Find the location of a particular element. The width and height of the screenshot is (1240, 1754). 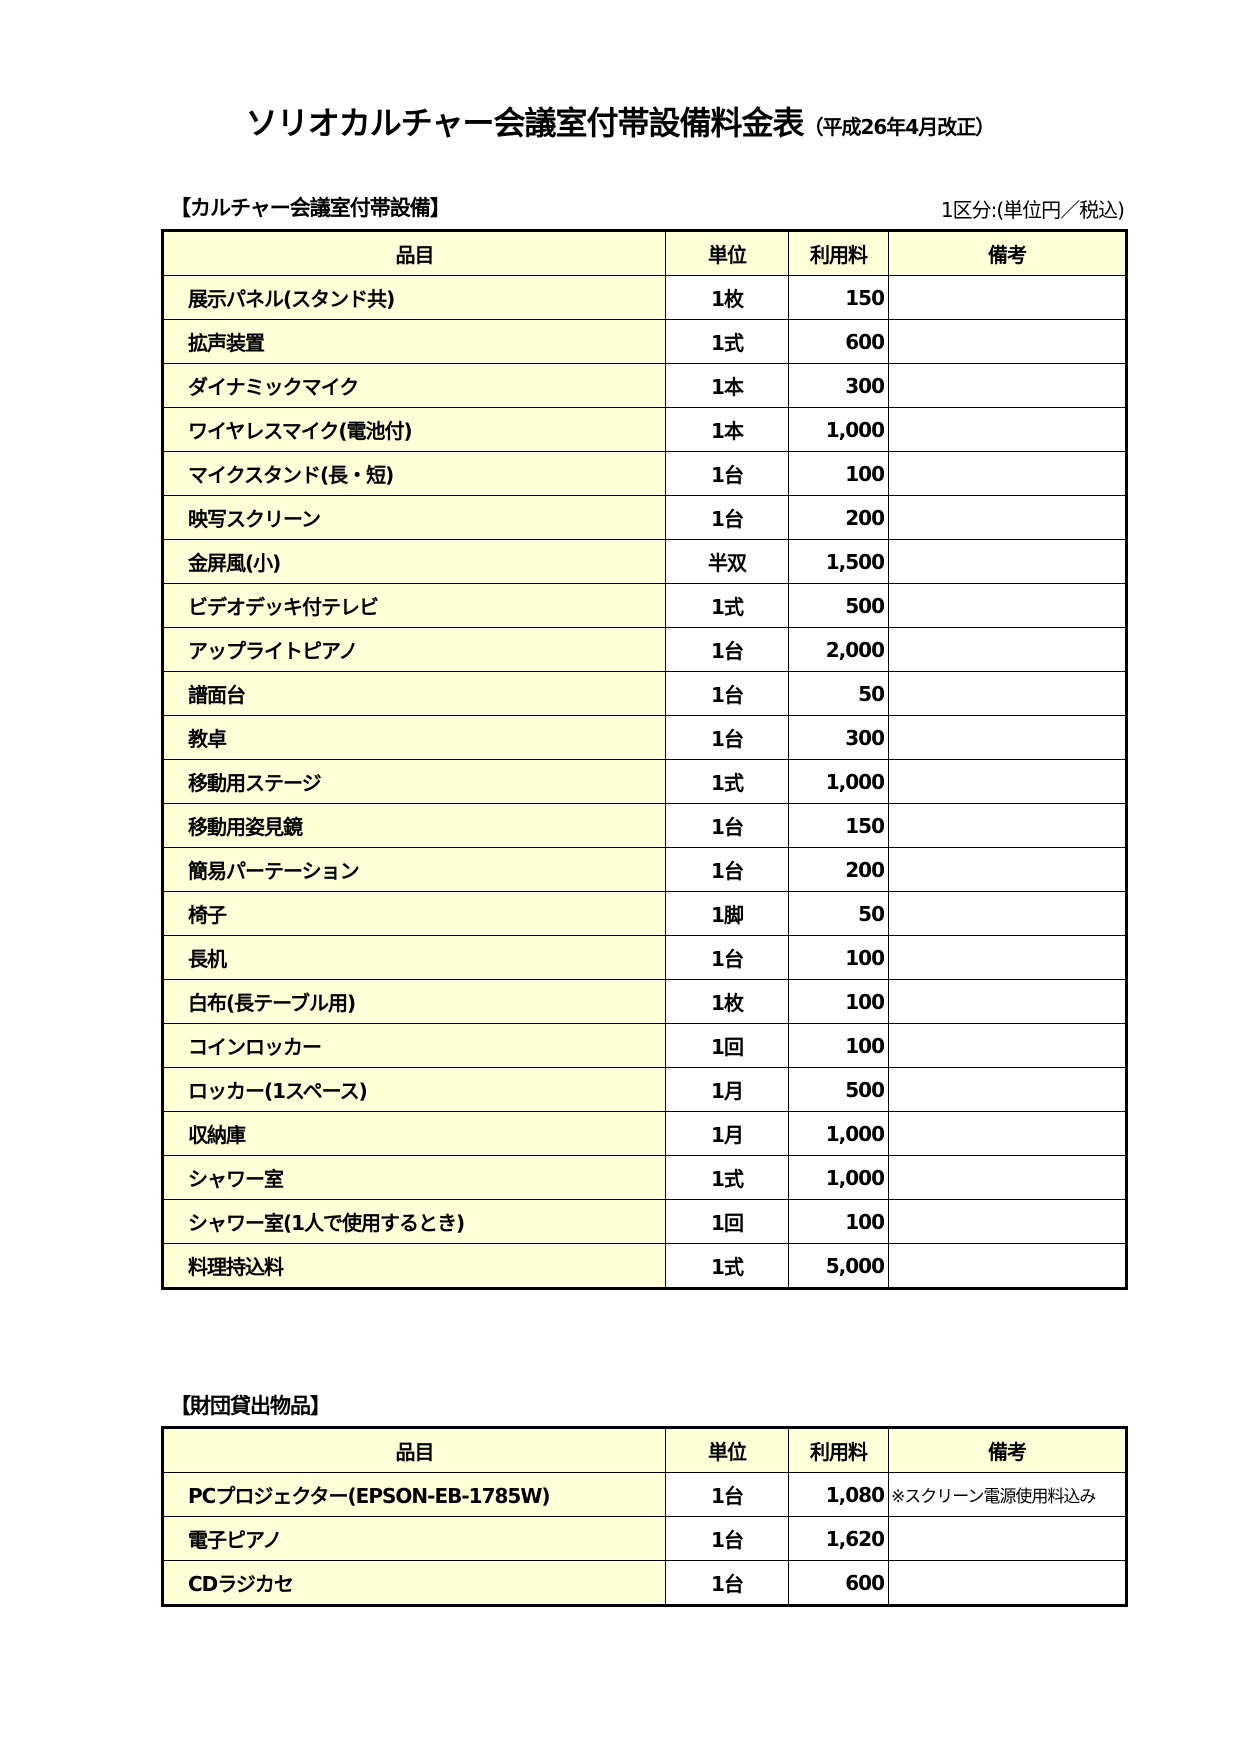

cell-item: シャワー室(1人で使用するとき) is located at coordinates (414, 1221).